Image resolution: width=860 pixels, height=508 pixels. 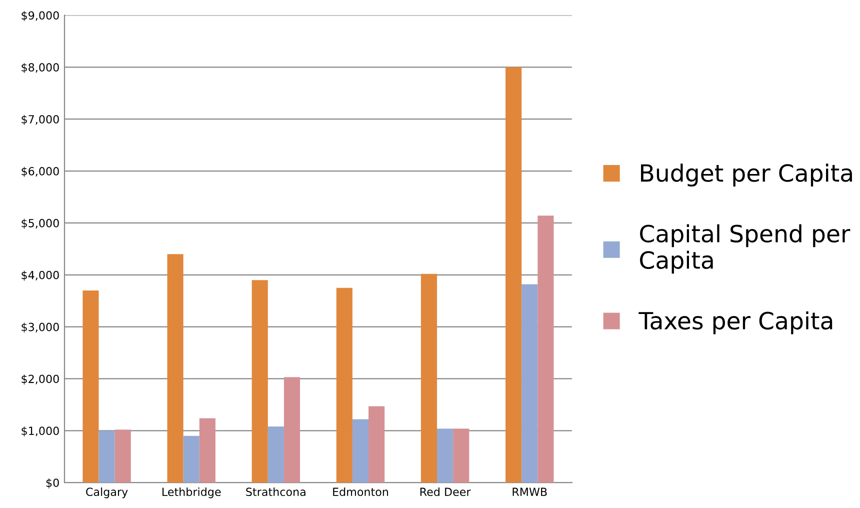 What do you see at coordinates (40, 16) in the screenshot?
I see `y-tick-label: $9,000` at bounding box center [40, 16].